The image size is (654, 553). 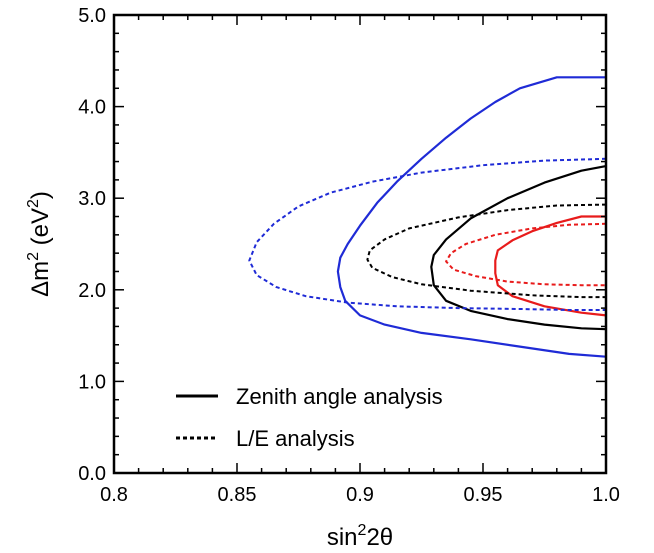 I want to click on x-tick-label: 1.0, so click(x=606, y=495).